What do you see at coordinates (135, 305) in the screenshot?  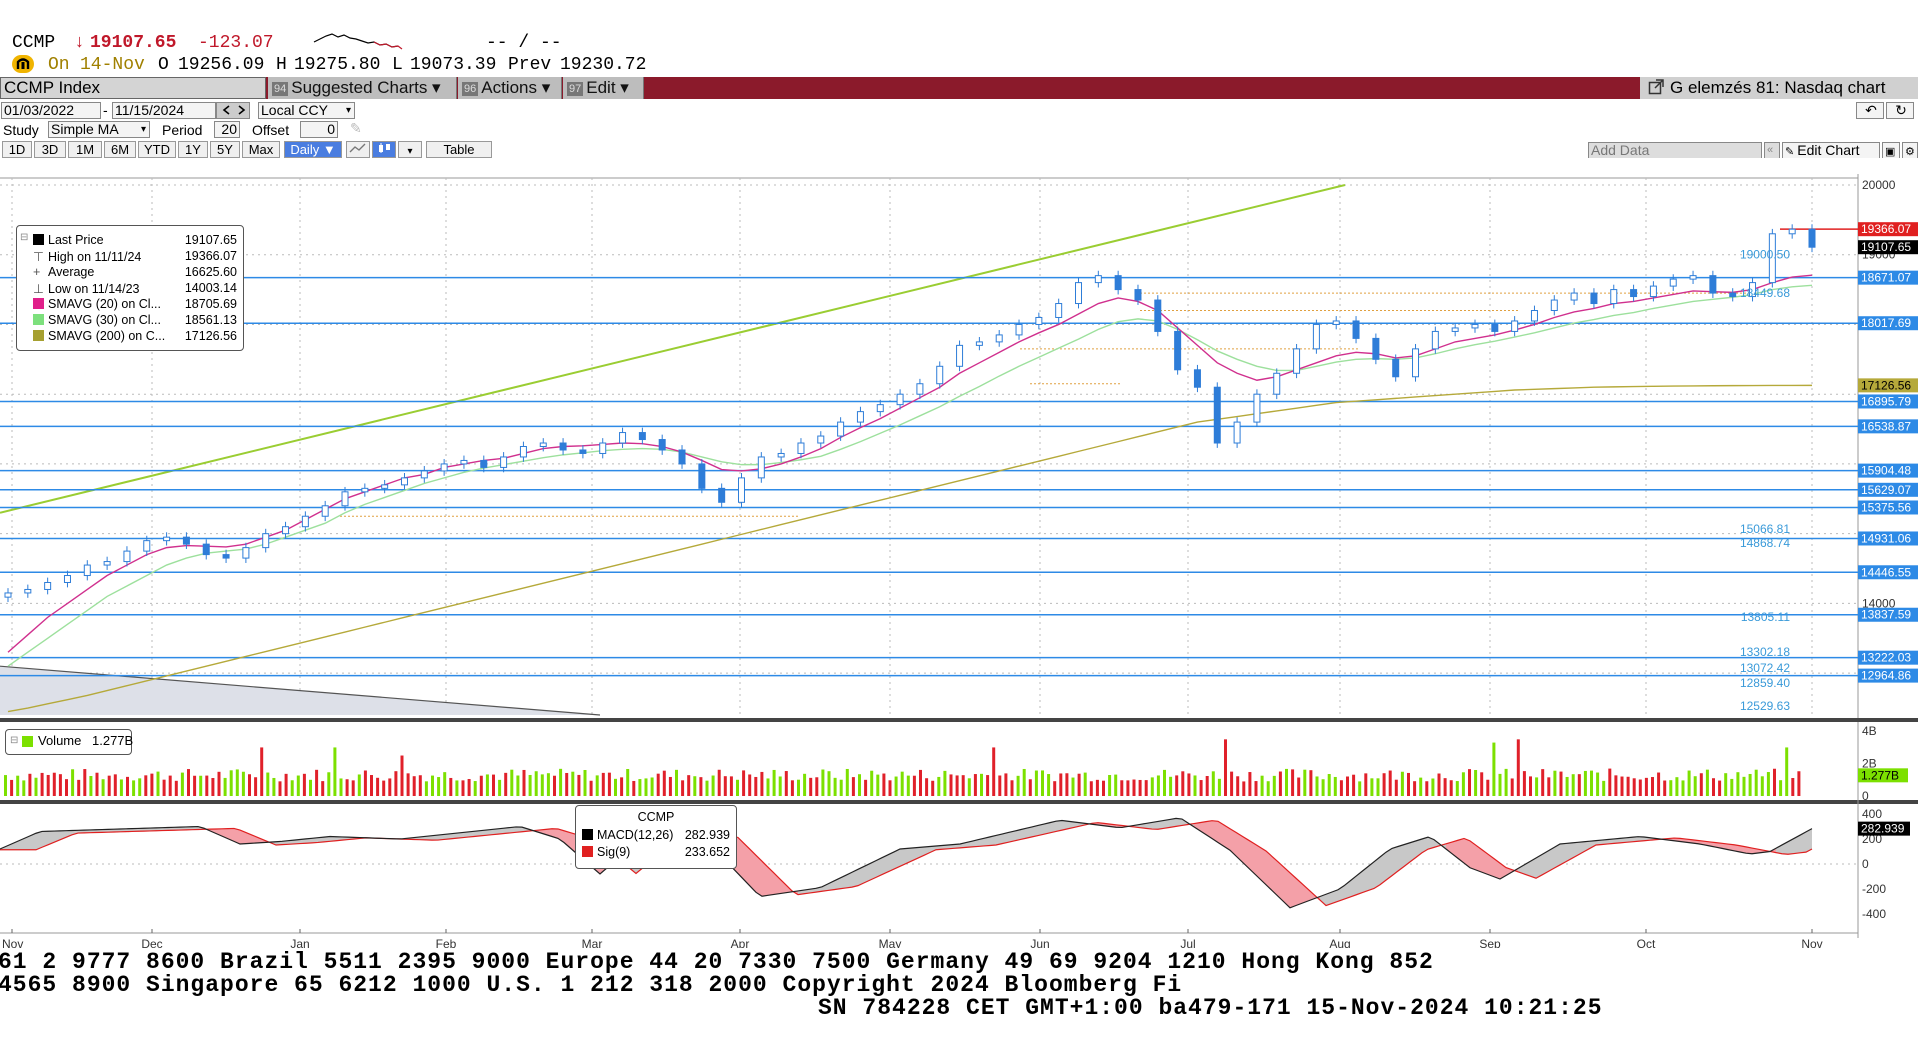 I see `legend-row: SMAVG (20) on Cl... 18705.69` at bounding box center [135, 305].